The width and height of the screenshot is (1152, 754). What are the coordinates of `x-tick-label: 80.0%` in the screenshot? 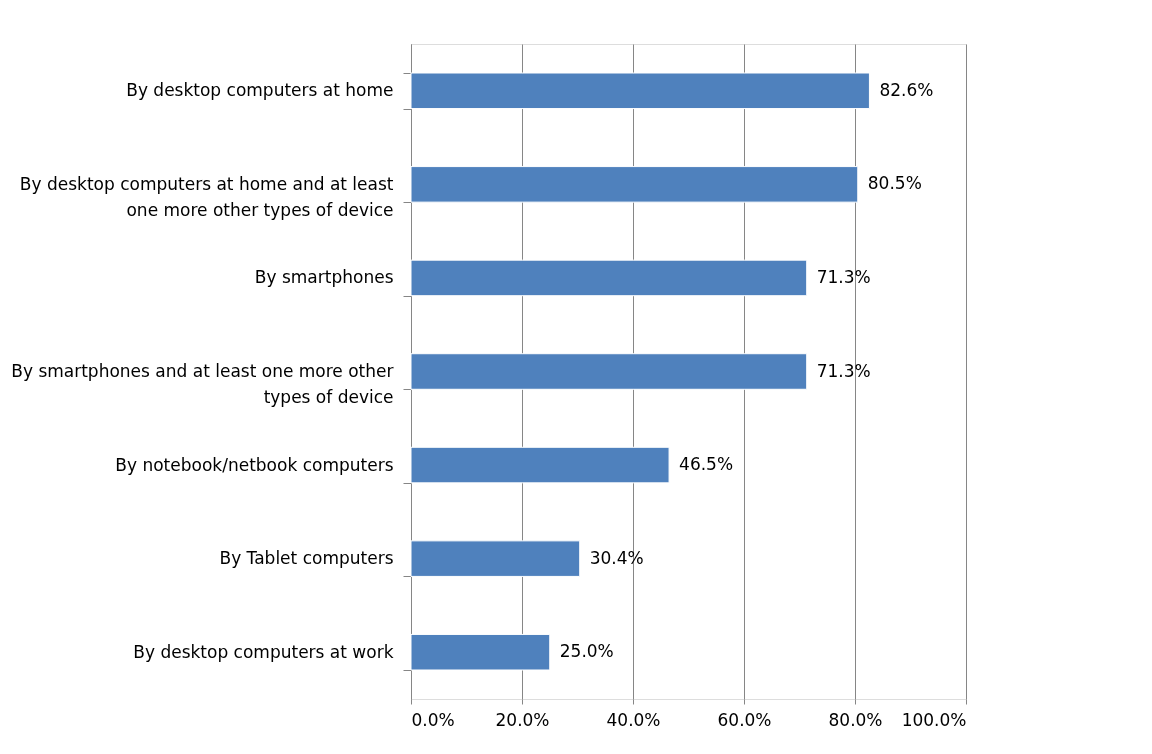 It's located at (855, 719).